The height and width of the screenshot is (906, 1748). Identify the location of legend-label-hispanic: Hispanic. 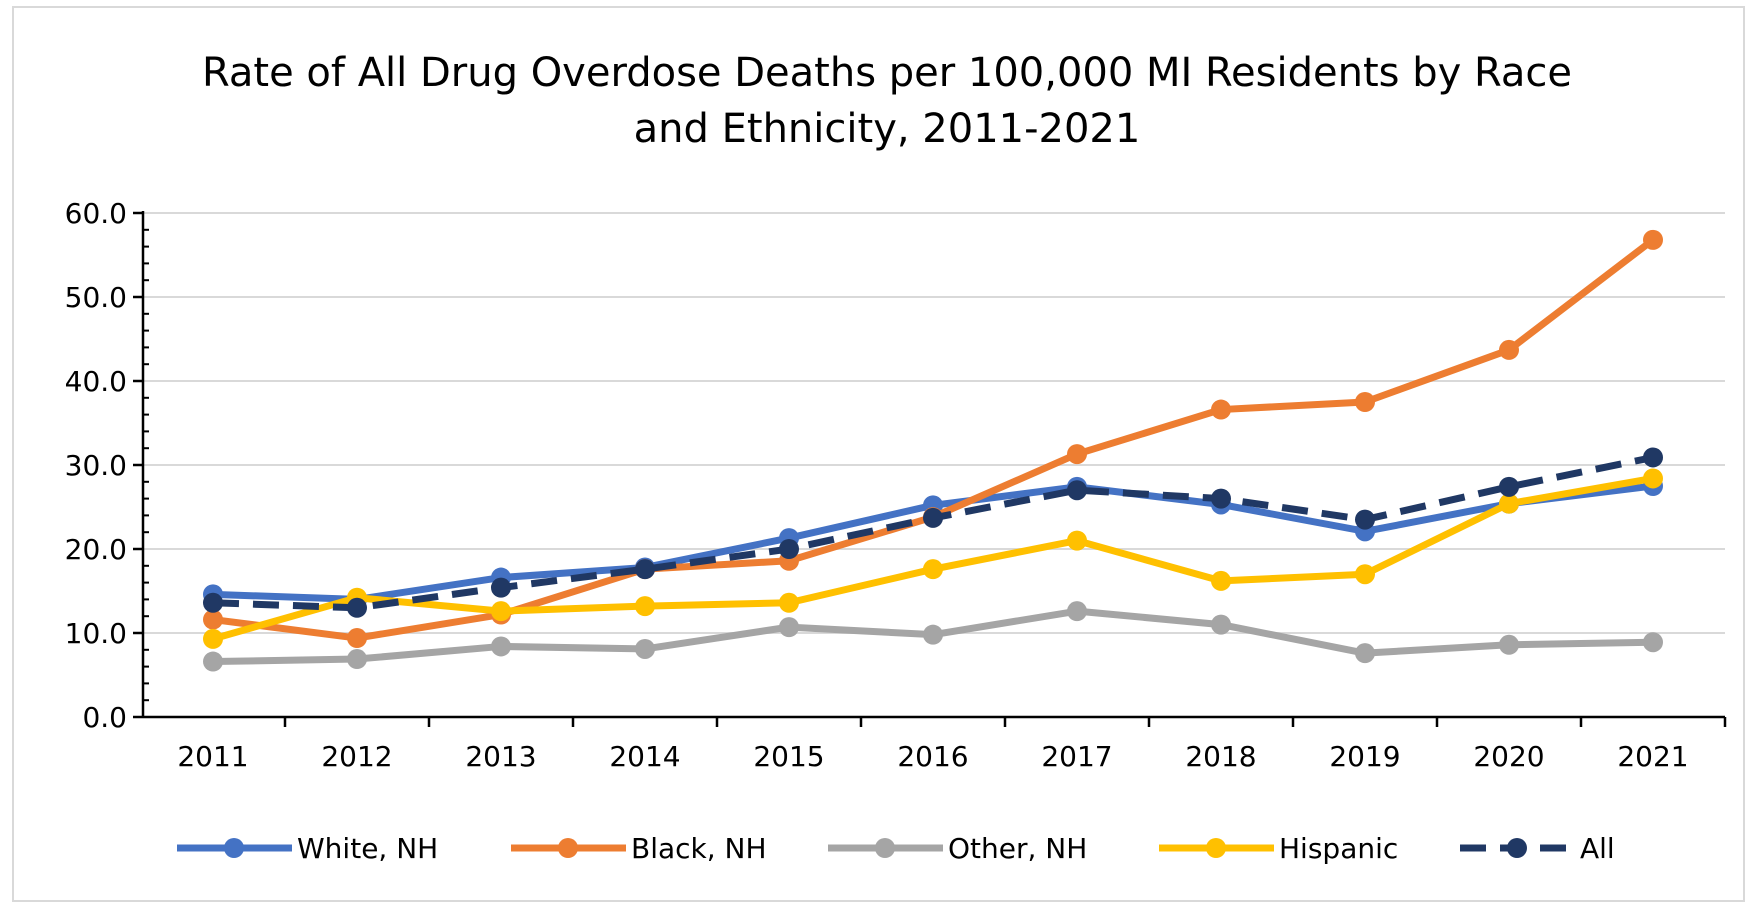
(1338, 848).